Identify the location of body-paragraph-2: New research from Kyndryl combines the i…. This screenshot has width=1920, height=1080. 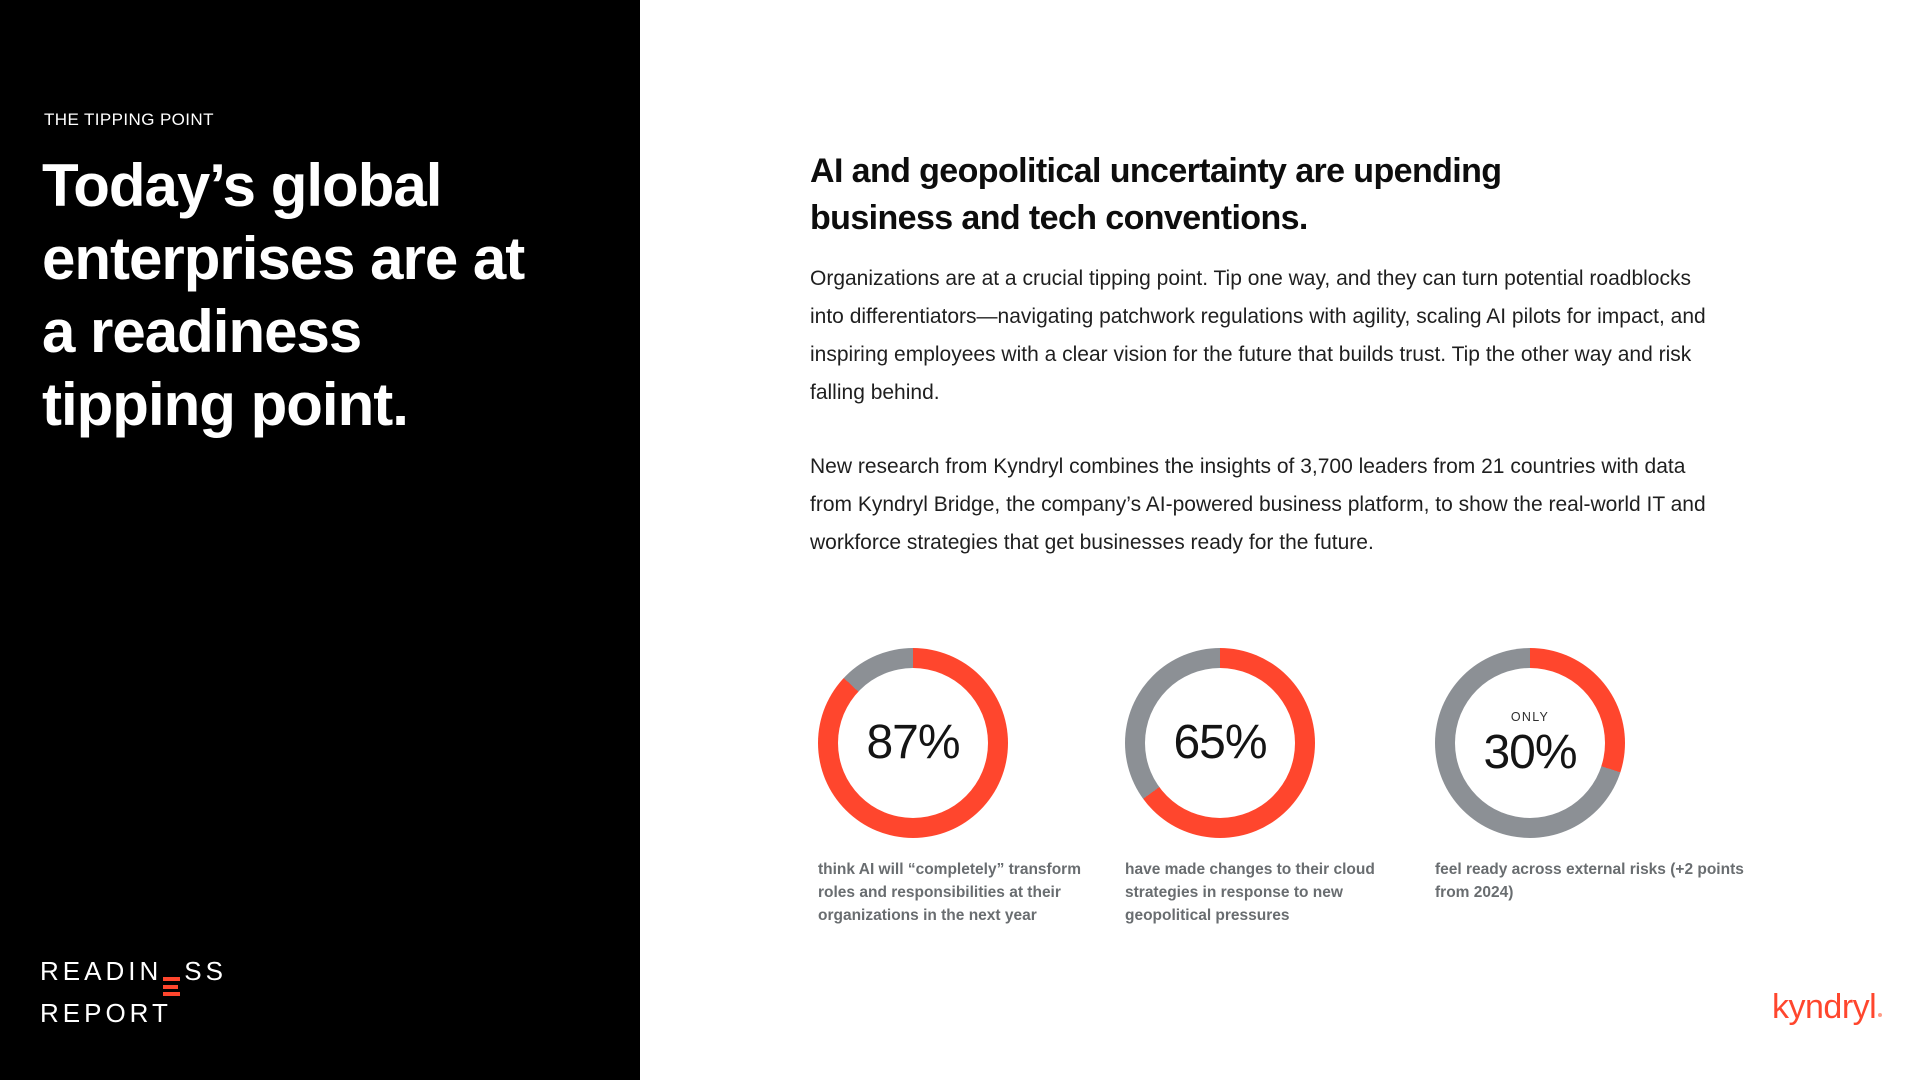
(1258, 504).